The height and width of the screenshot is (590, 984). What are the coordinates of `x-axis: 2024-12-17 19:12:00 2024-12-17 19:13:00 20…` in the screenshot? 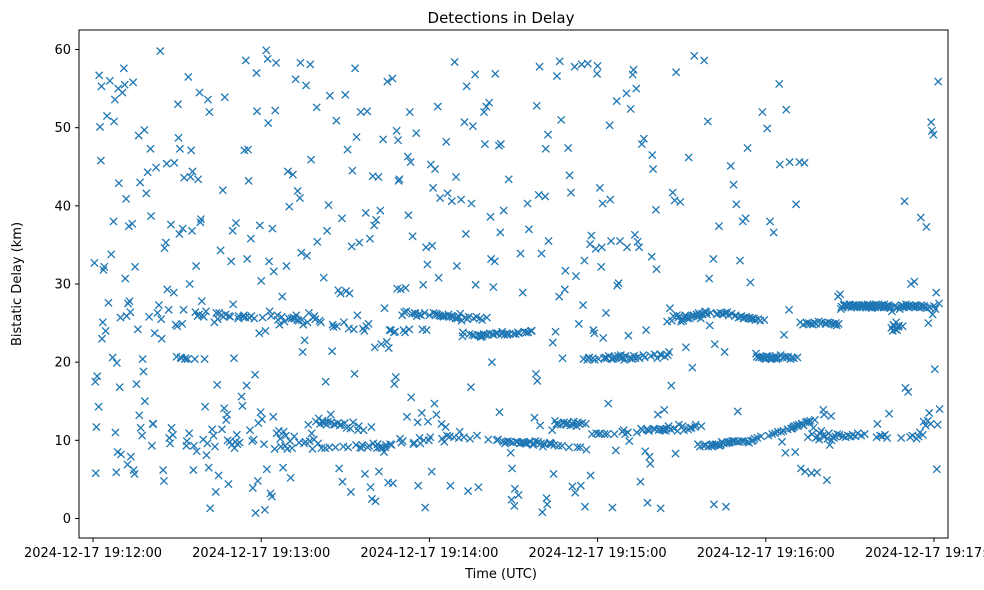 It's located at (504, 549).